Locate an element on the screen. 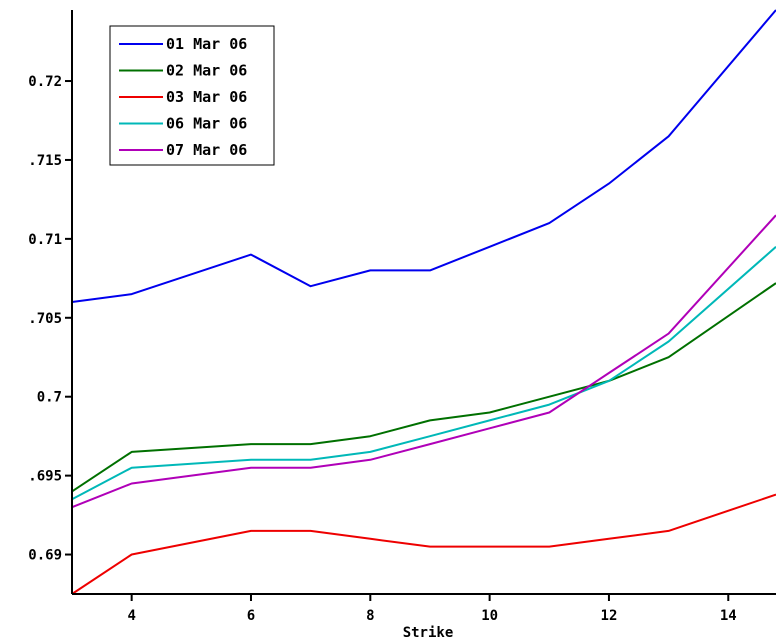 The height and width of the screenshot is (642, 776). legend-label: 06 Mar 06 is located at coordinates (206, 124).